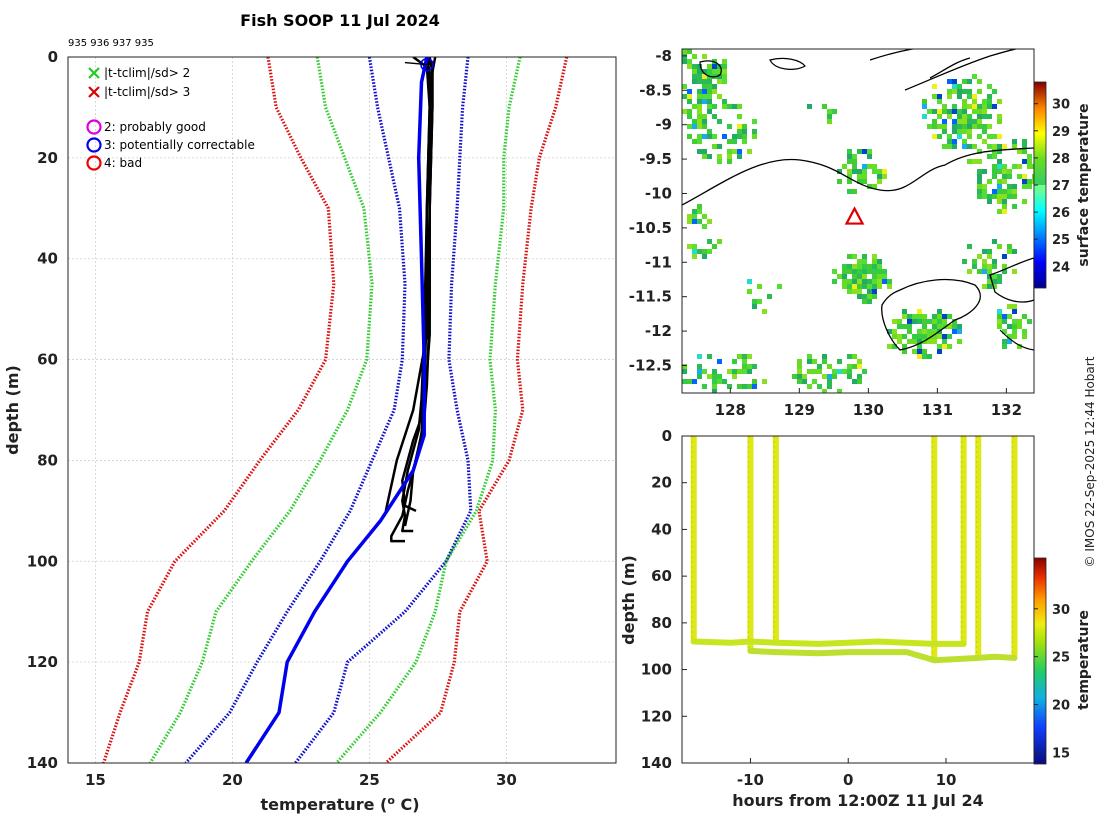 The height and width of the screenshot is (820, 1100). Describe the element at coordinates (944, 70) in the screenshot. I see `coastline-northeast` at that location.